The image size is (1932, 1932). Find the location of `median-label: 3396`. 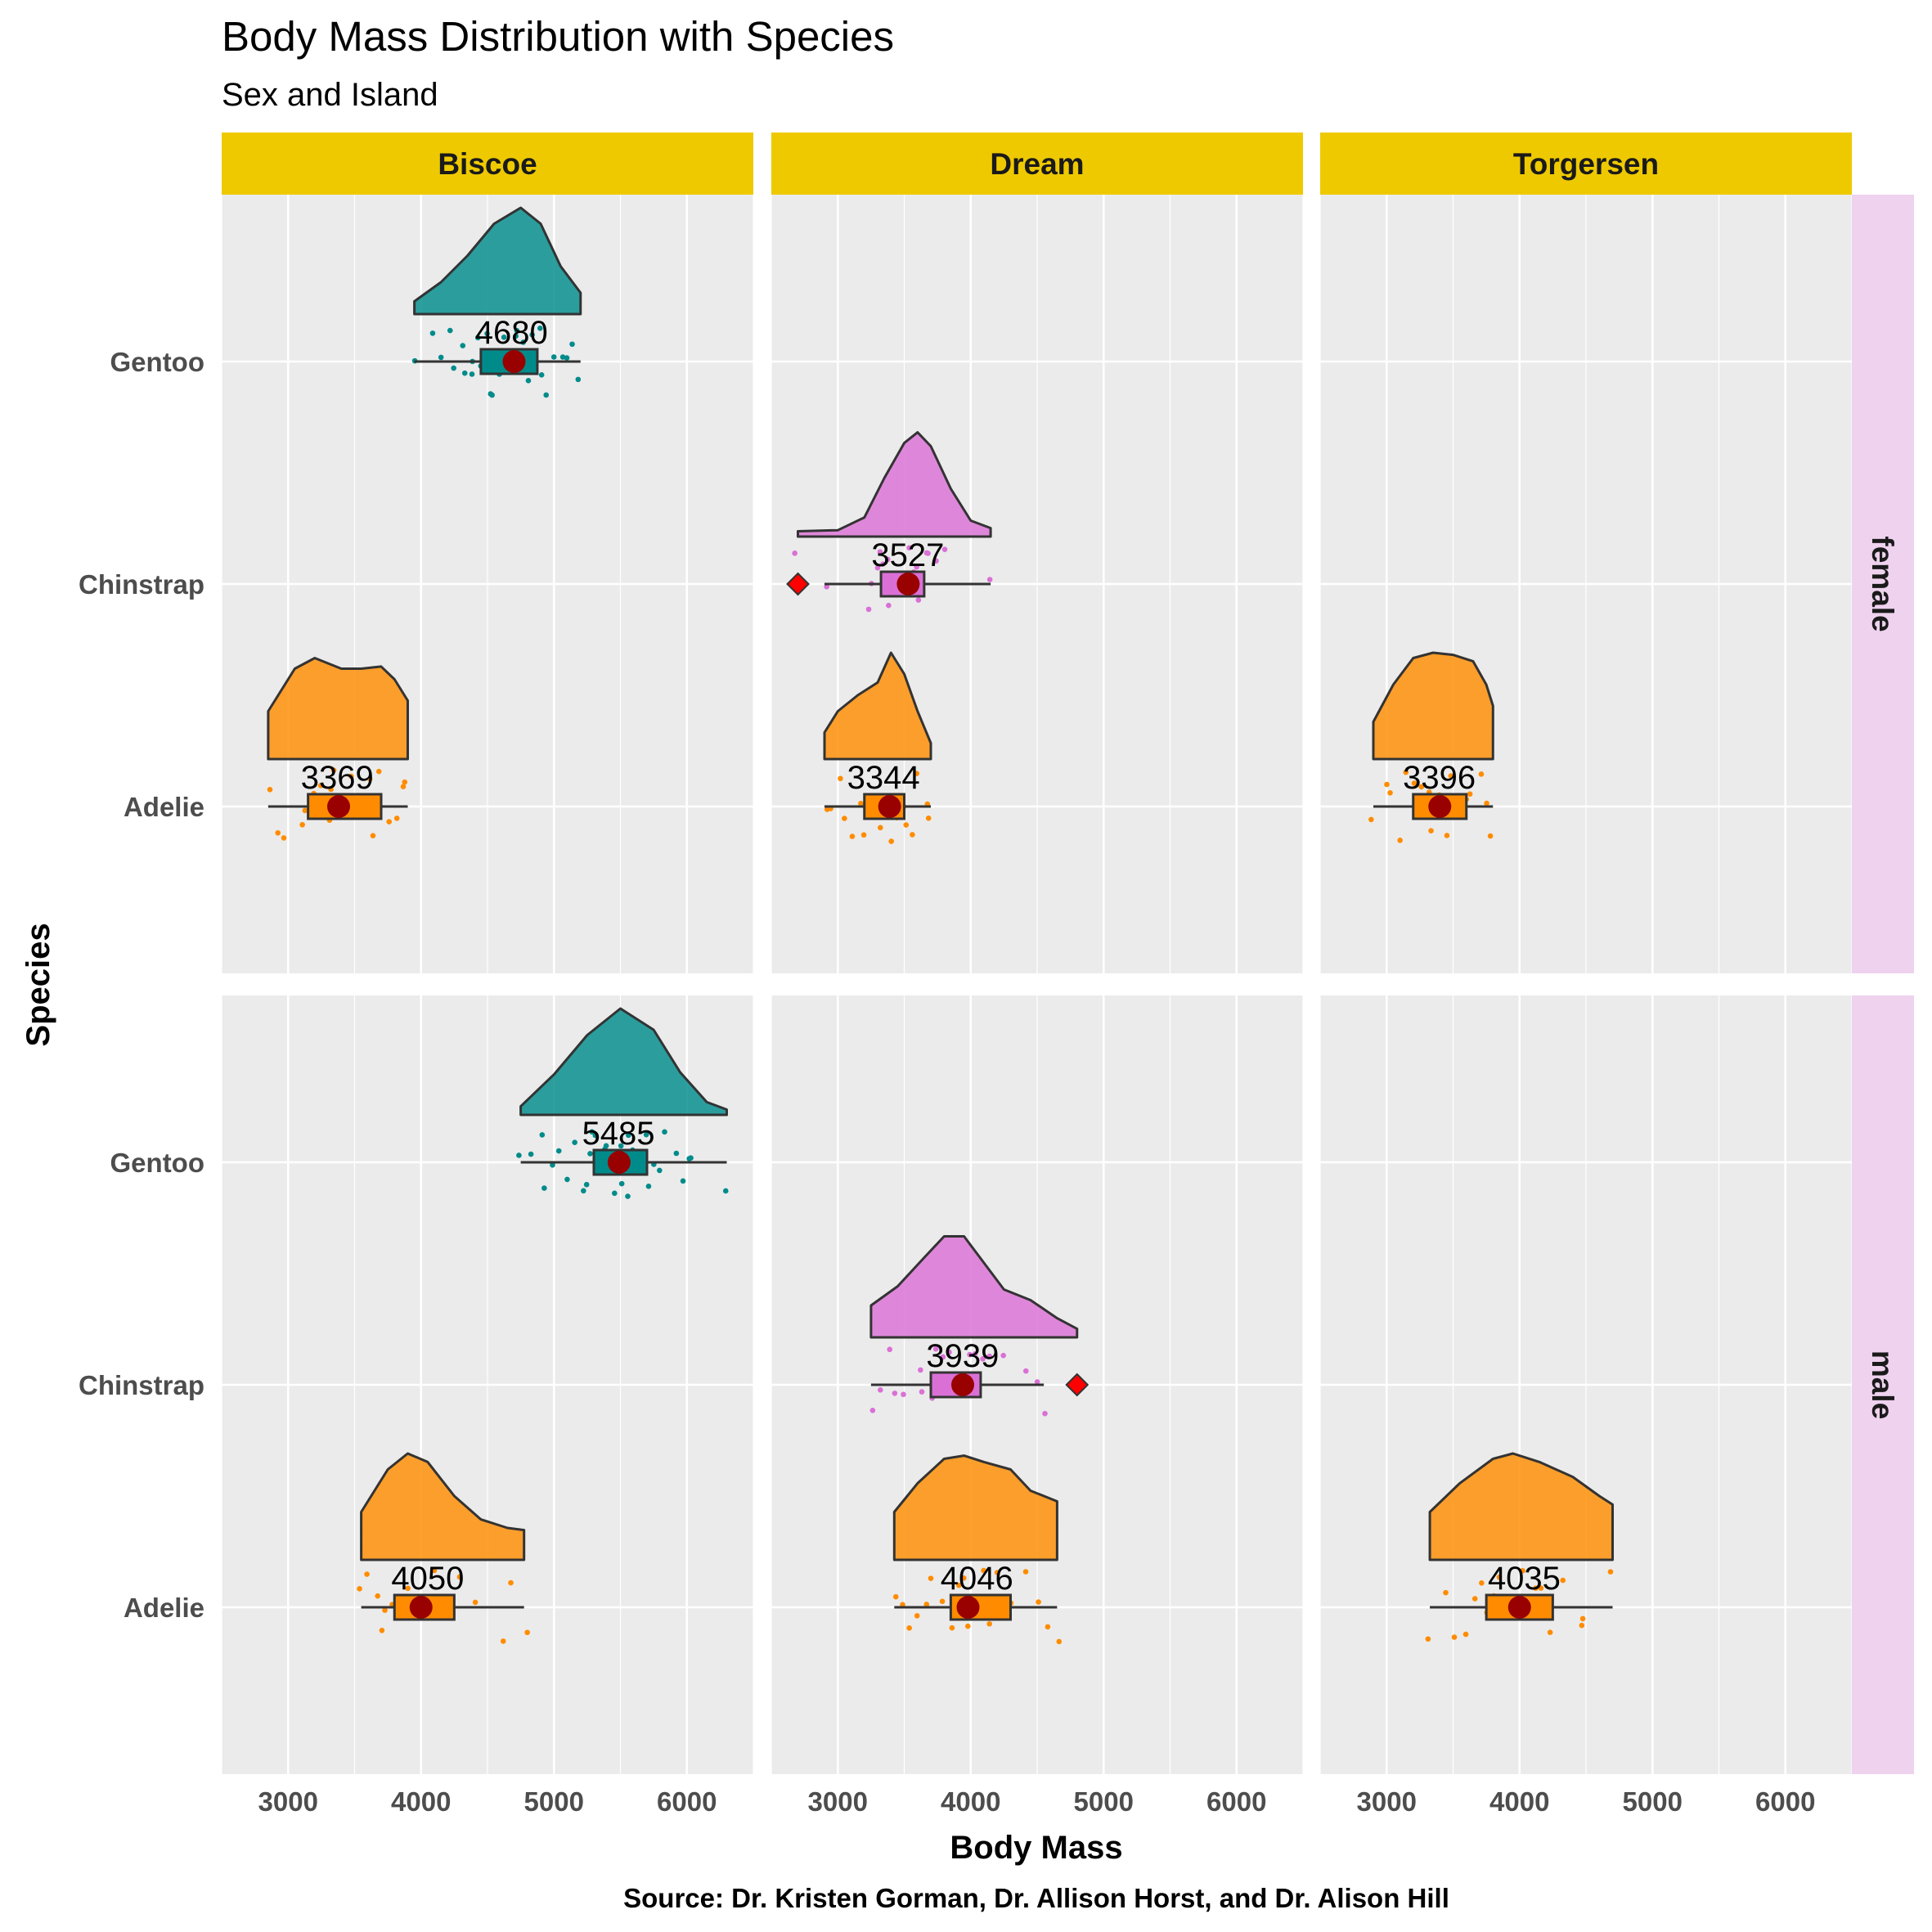

median-label: 3396 is located at coordinates (1439, 778).